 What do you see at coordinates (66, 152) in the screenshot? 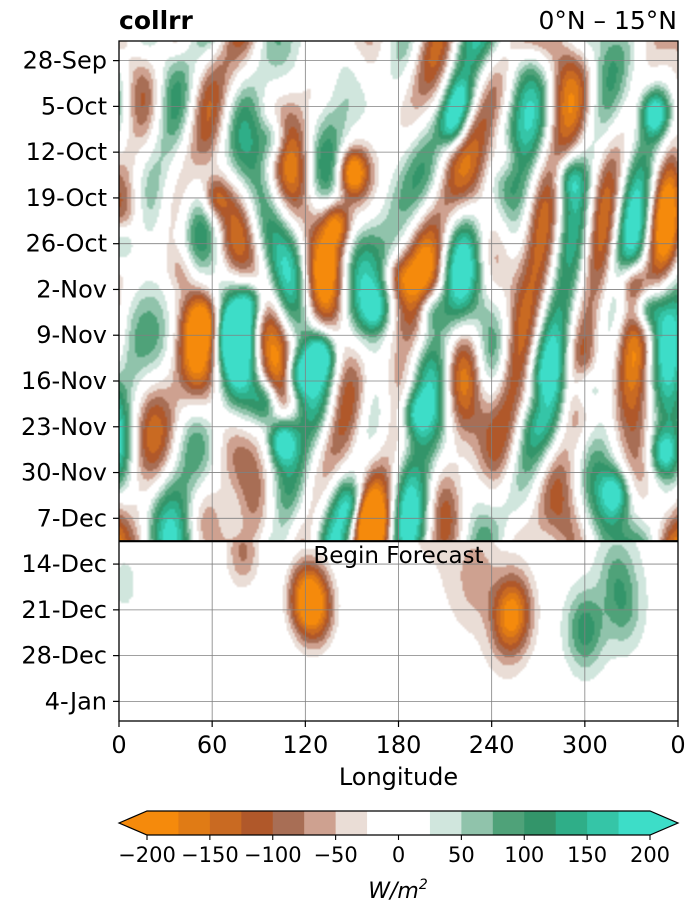
I see `y-tick-label: 12-Oct` at bounding box center [66, 152].